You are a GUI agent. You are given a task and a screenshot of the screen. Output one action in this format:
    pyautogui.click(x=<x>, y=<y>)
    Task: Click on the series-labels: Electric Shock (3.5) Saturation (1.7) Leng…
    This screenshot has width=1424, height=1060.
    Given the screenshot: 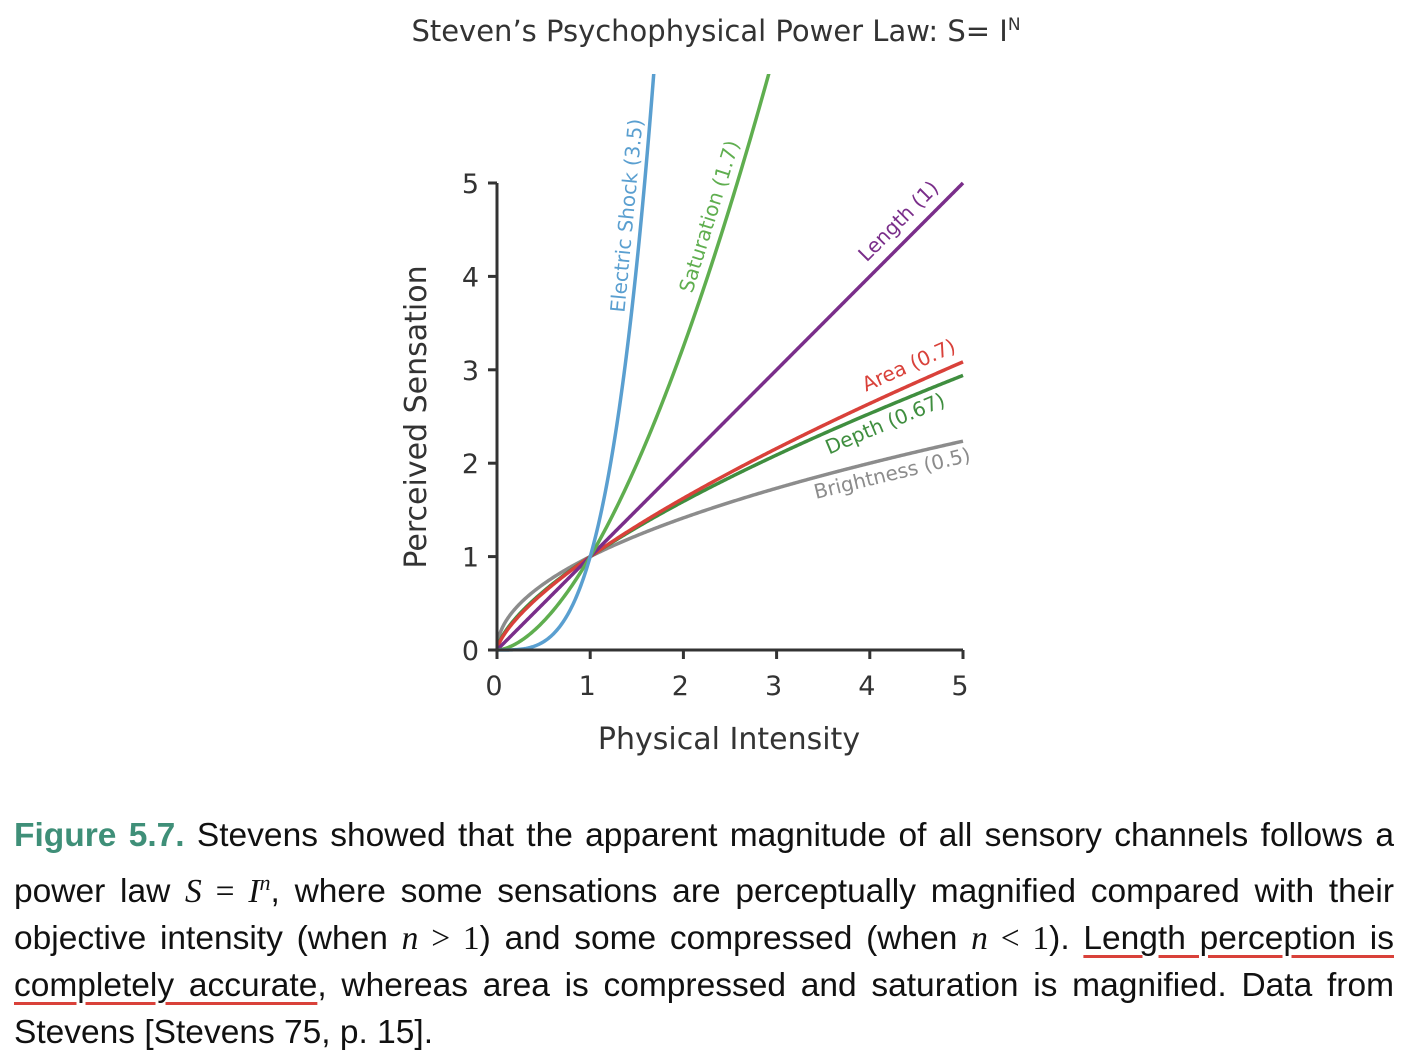 What is the action you would take?
    pyautogui.click(x=788, y=311)
    